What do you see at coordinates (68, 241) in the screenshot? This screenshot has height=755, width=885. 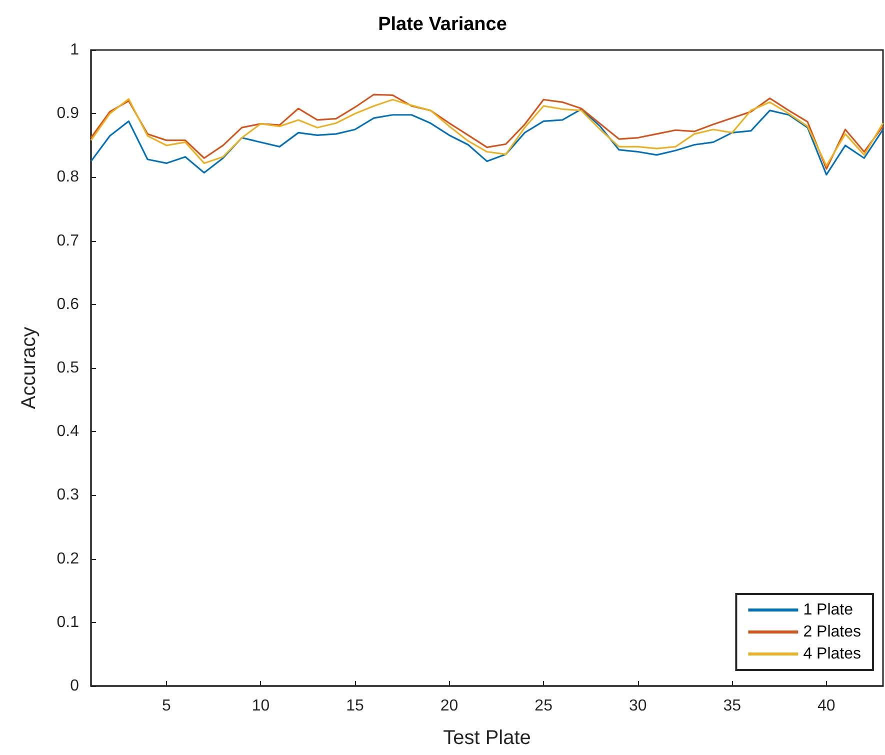 I see `y-tick-label: 0.7` at bounding box center [68, 241].